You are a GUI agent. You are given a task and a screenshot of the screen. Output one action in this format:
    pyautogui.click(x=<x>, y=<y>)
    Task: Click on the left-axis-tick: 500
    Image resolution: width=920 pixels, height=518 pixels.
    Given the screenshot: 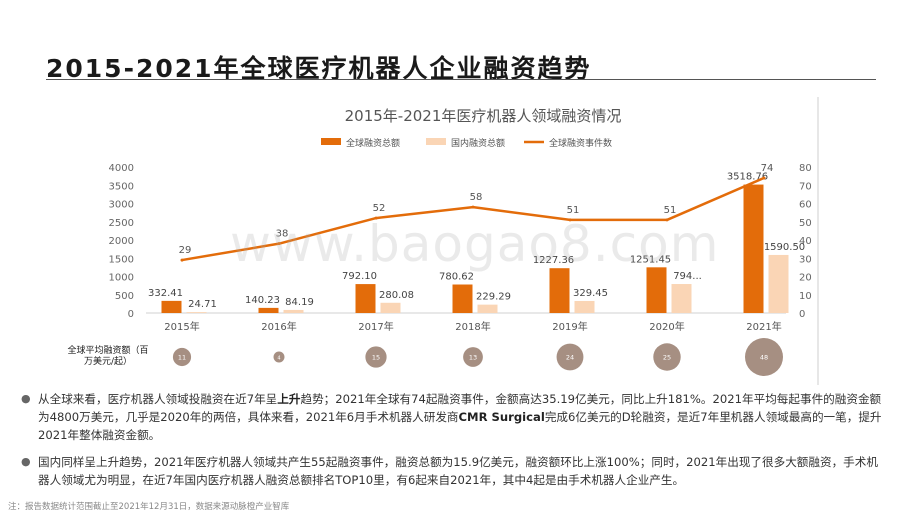 What is the action you would take?
    pyautogui.click(x=124, y=296)
    